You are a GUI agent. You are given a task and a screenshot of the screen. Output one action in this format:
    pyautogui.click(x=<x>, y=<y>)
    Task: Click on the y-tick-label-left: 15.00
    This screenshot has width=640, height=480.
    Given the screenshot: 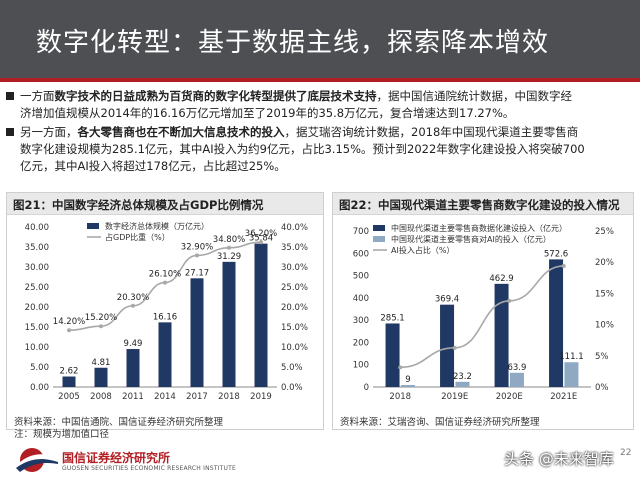 What is the action you would take?
    pyautogui.click(x=37, y=328)
    